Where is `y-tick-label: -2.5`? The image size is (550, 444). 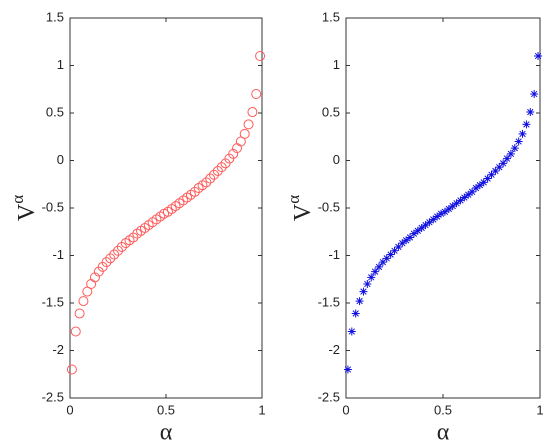 y-tick-label: -2.5 is located at coordinates (329, 396).